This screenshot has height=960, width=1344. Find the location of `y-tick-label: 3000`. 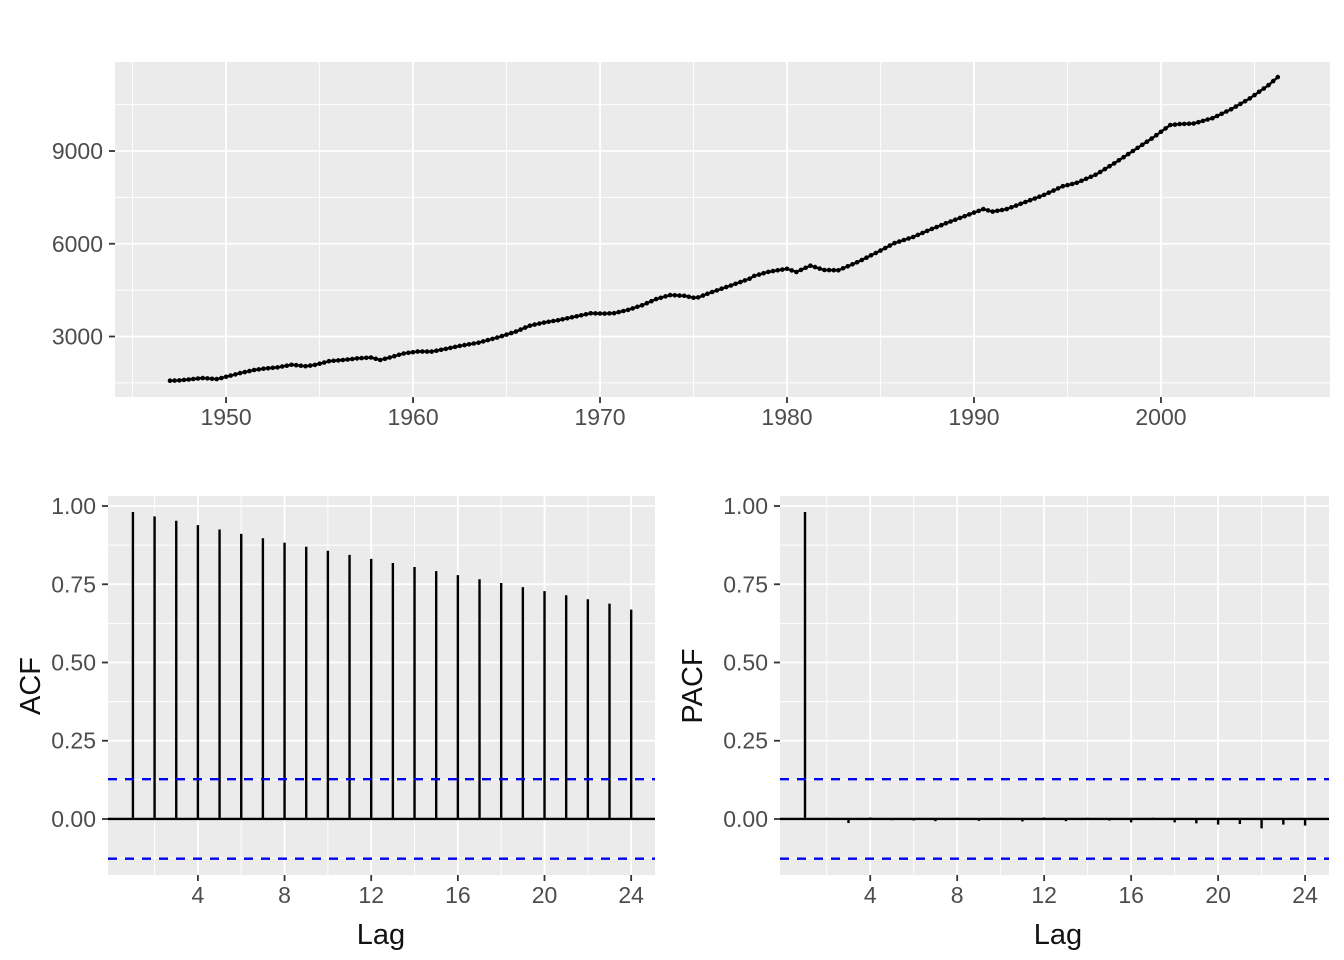

y-tick-label: 3000 is located at coordinates (77, 336).